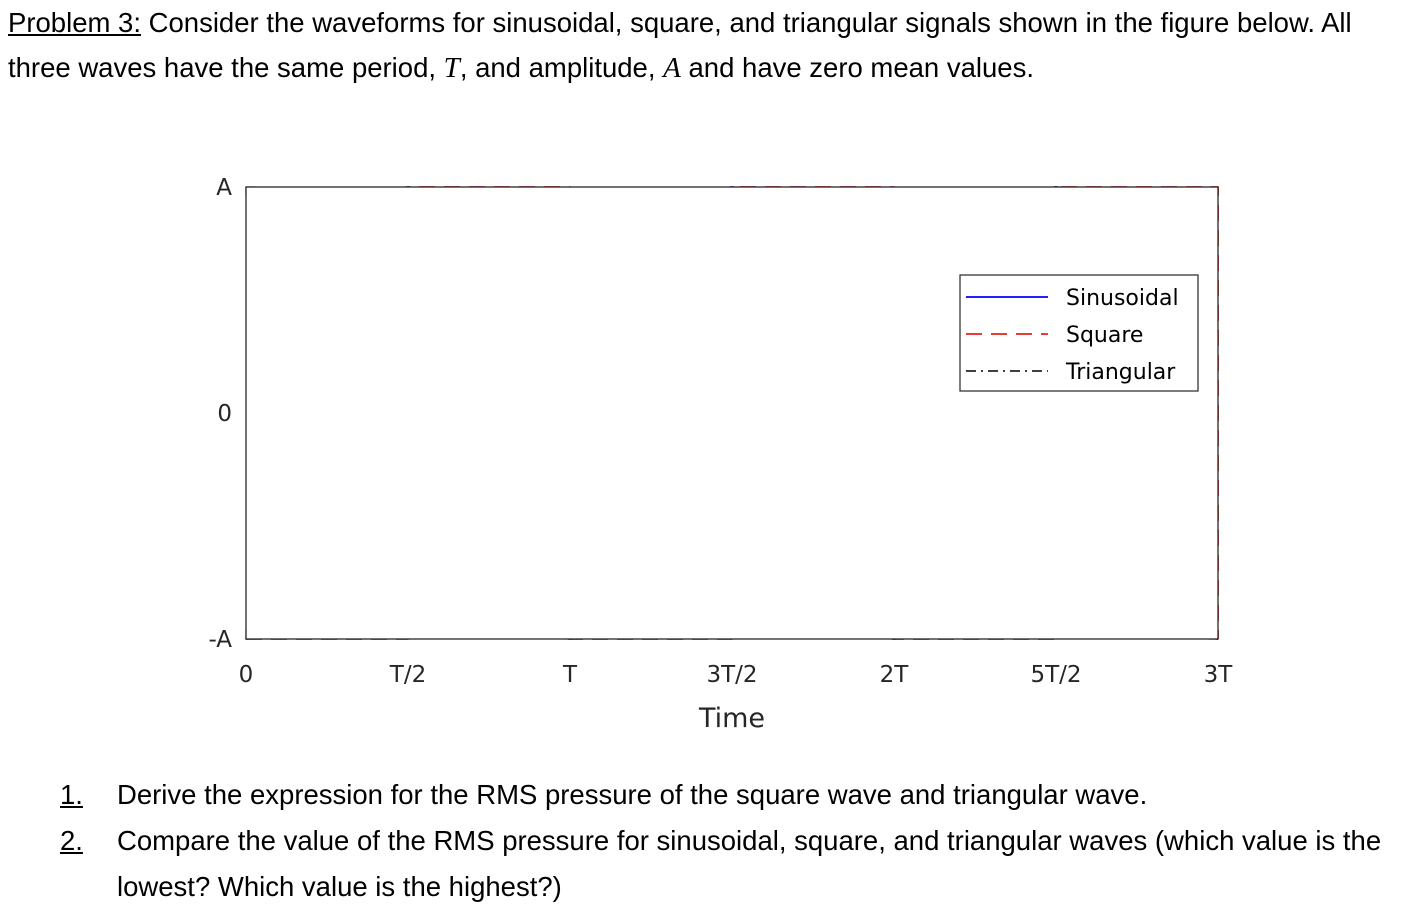 Image resolution: width=1410 pixels, height=910 pixels. Describe the element at coordinates (224, 188) in the screenshot. I see `y-tick-label: A` at that location.